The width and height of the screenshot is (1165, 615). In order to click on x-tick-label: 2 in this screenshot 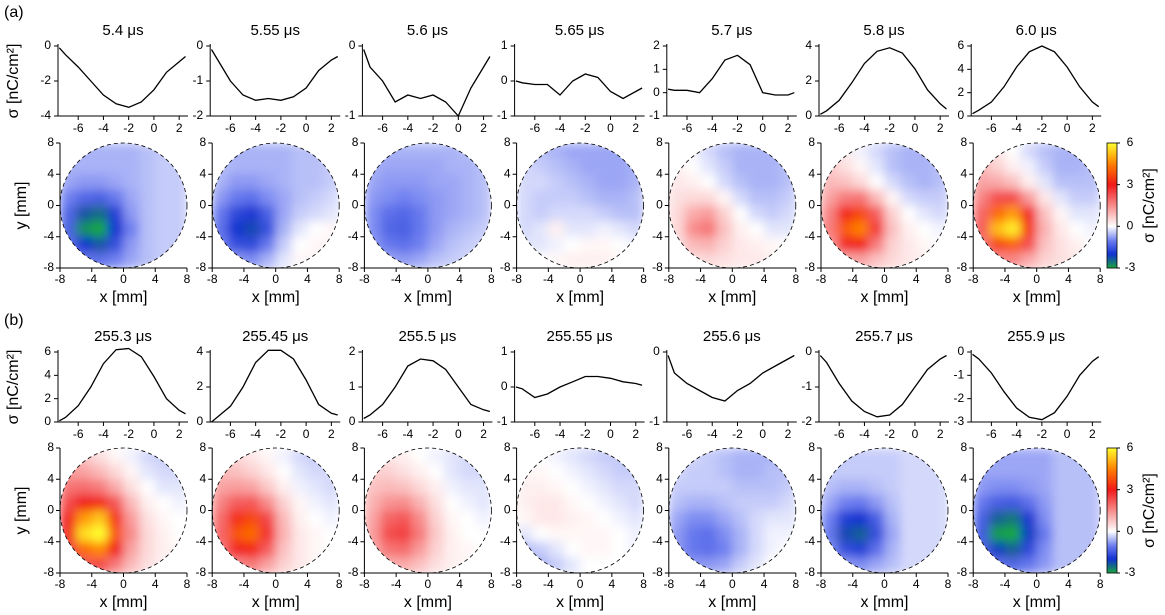, I will do `click(940, 434)`.